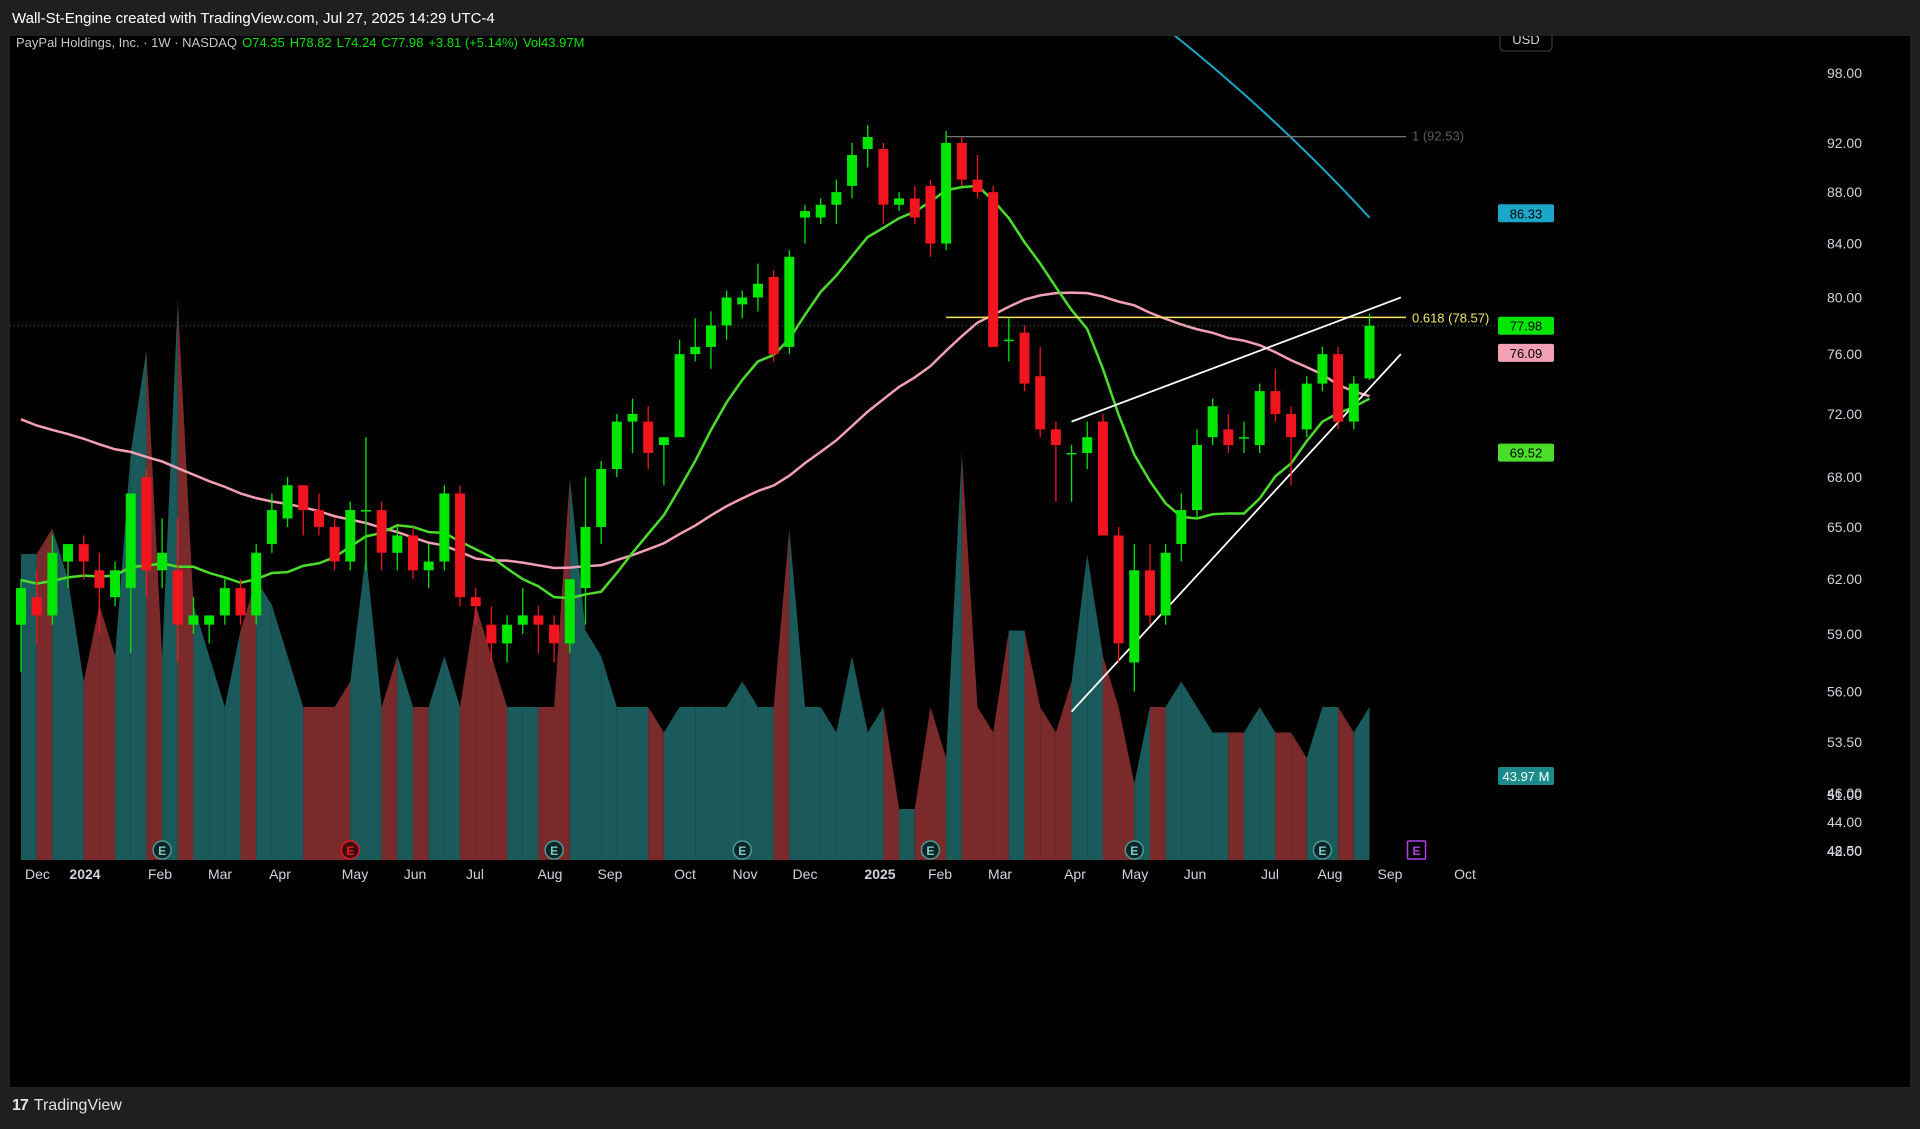  What do you see at coordinates (1526, 494) in the screenshot?
I see `price-labels-layer: 86.33 77.98 76.09 69.52 43.97 M` at bounding box center [1526, 494].